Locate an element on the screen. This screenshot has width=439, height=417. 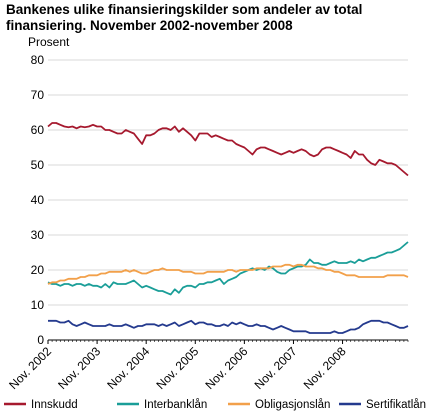
legend-label: Obligasjonslån is located at coordinates (292, 405).